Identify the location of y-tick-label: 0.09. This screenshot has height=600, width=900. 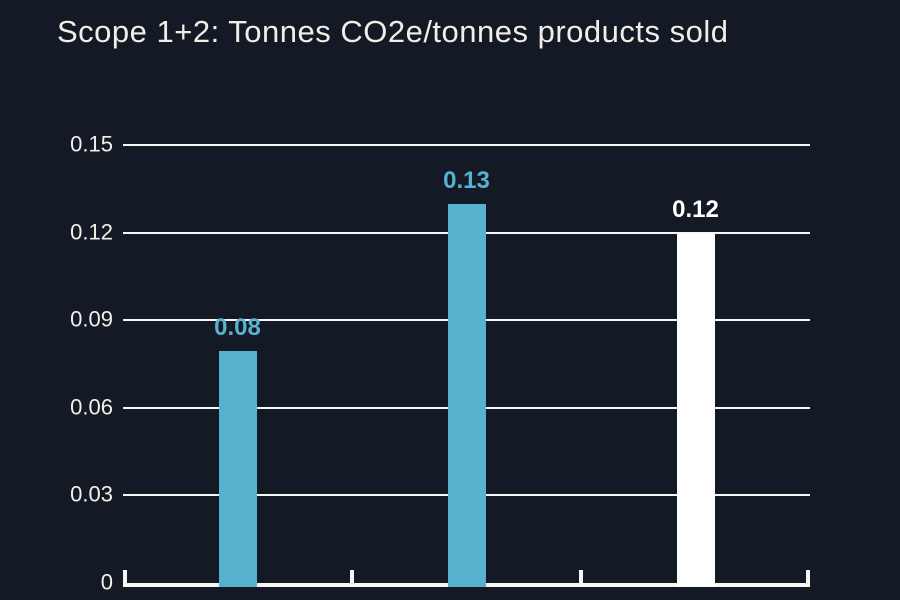
(91, 319).